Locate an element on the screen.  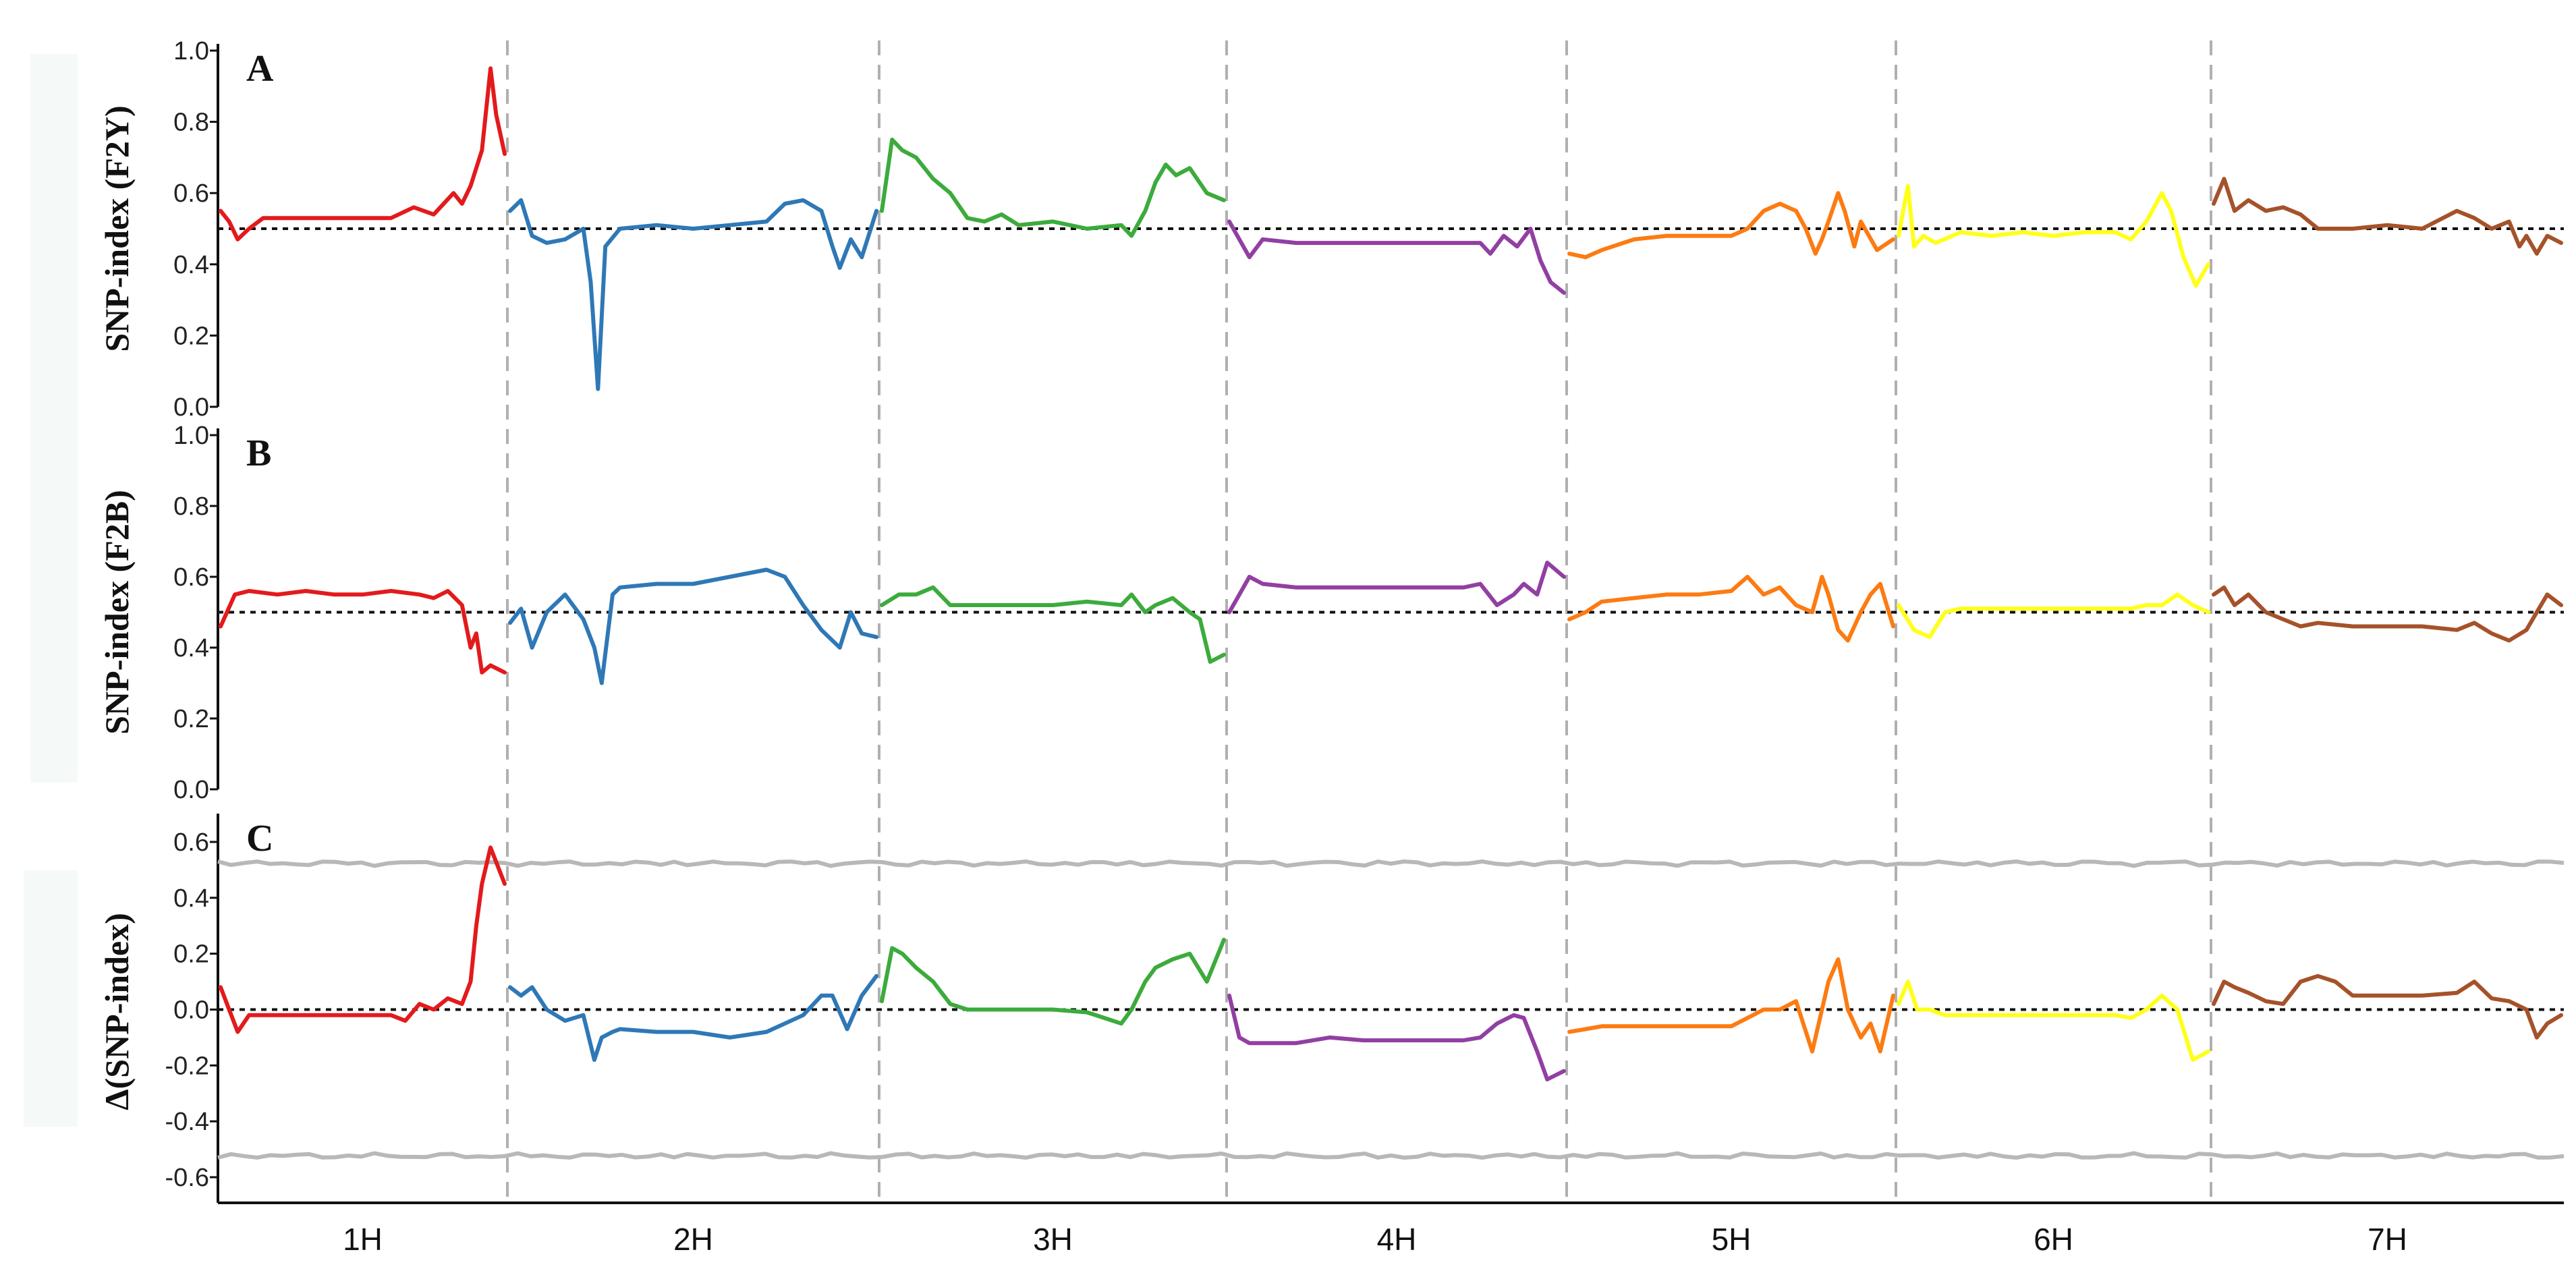
x-tick-label: 7H is located at coordinates (2387, 1239).